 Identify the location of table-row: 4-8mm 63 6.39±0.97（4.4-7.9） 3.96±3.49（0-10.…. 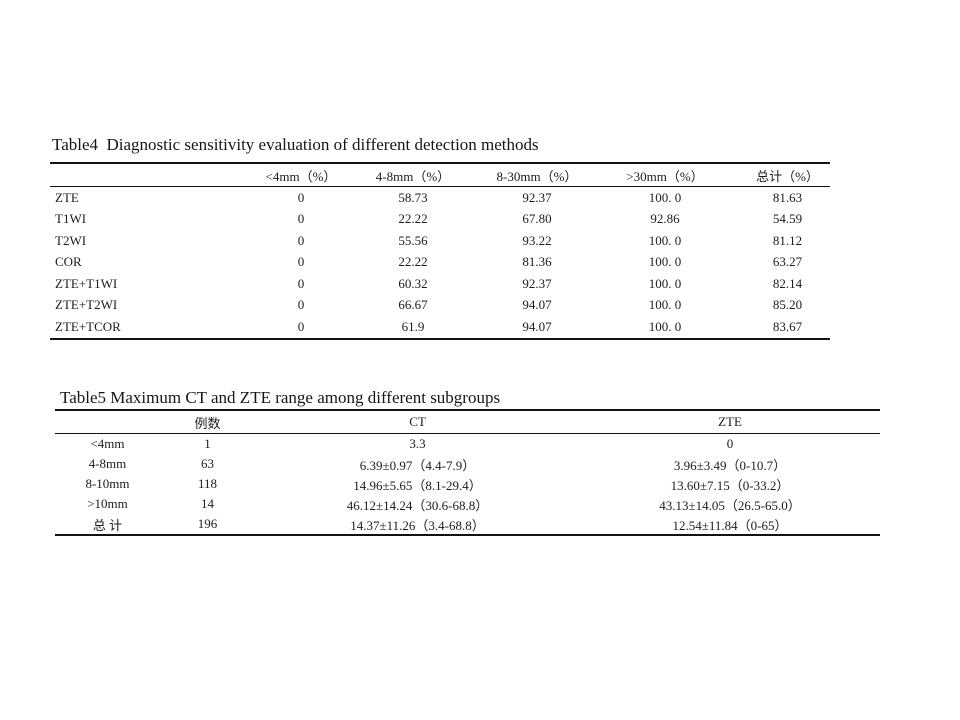
(467, 464).